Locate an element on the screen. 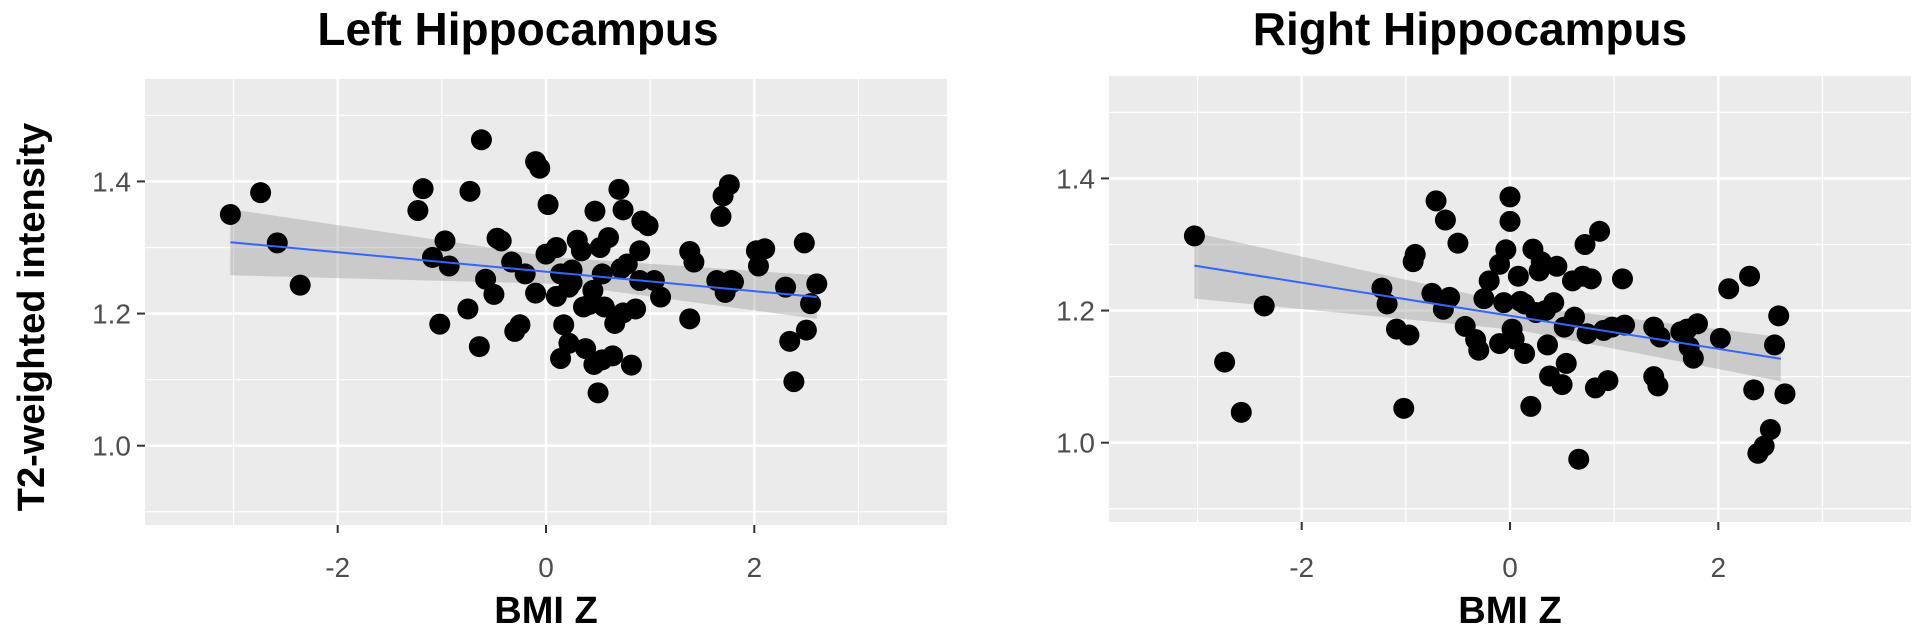  y-axis-title: T2-weighted intensity is located at coordinates (32, 317).